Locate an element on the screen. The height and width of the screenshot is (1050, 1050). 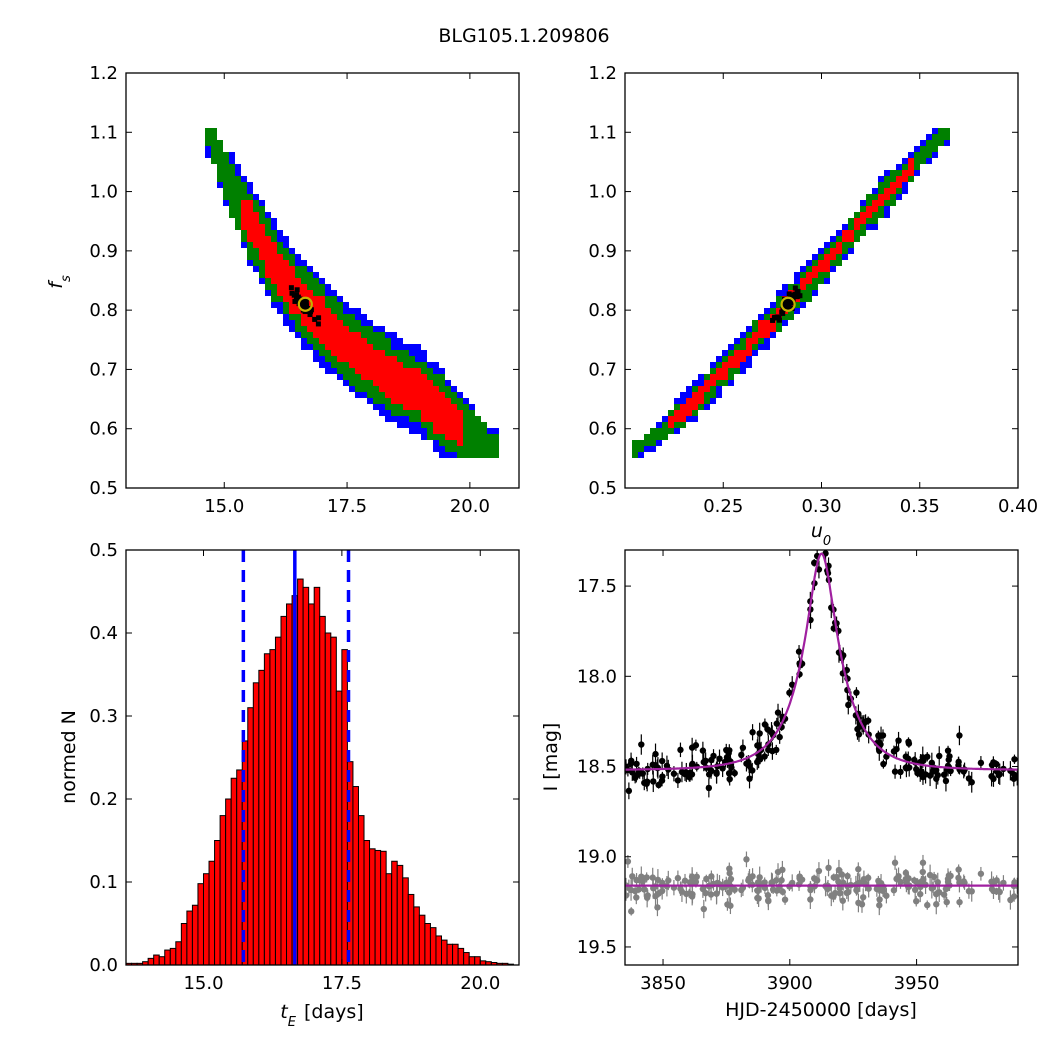
hist-xtick-label: 15.0 is located at coordinates (203, 983).